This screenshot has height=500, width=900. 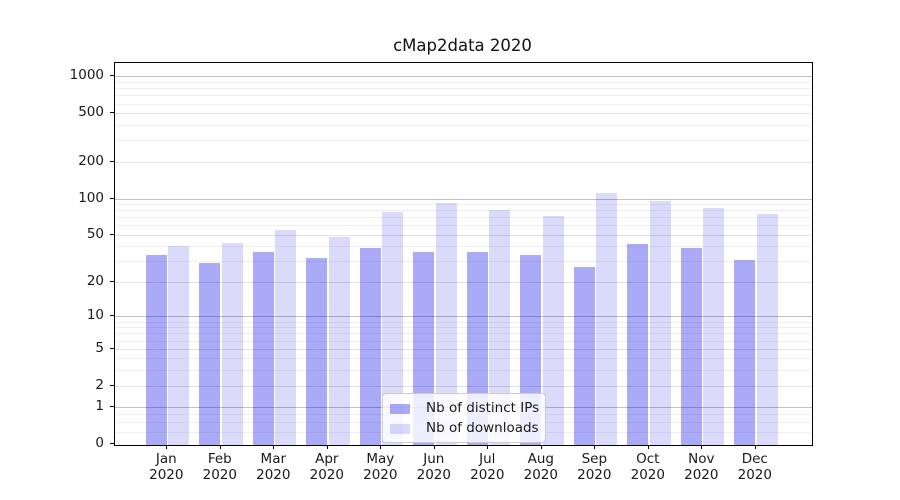 I want to click on x-tick-label-jun: Jun 2020, so click(x=434, y=467).